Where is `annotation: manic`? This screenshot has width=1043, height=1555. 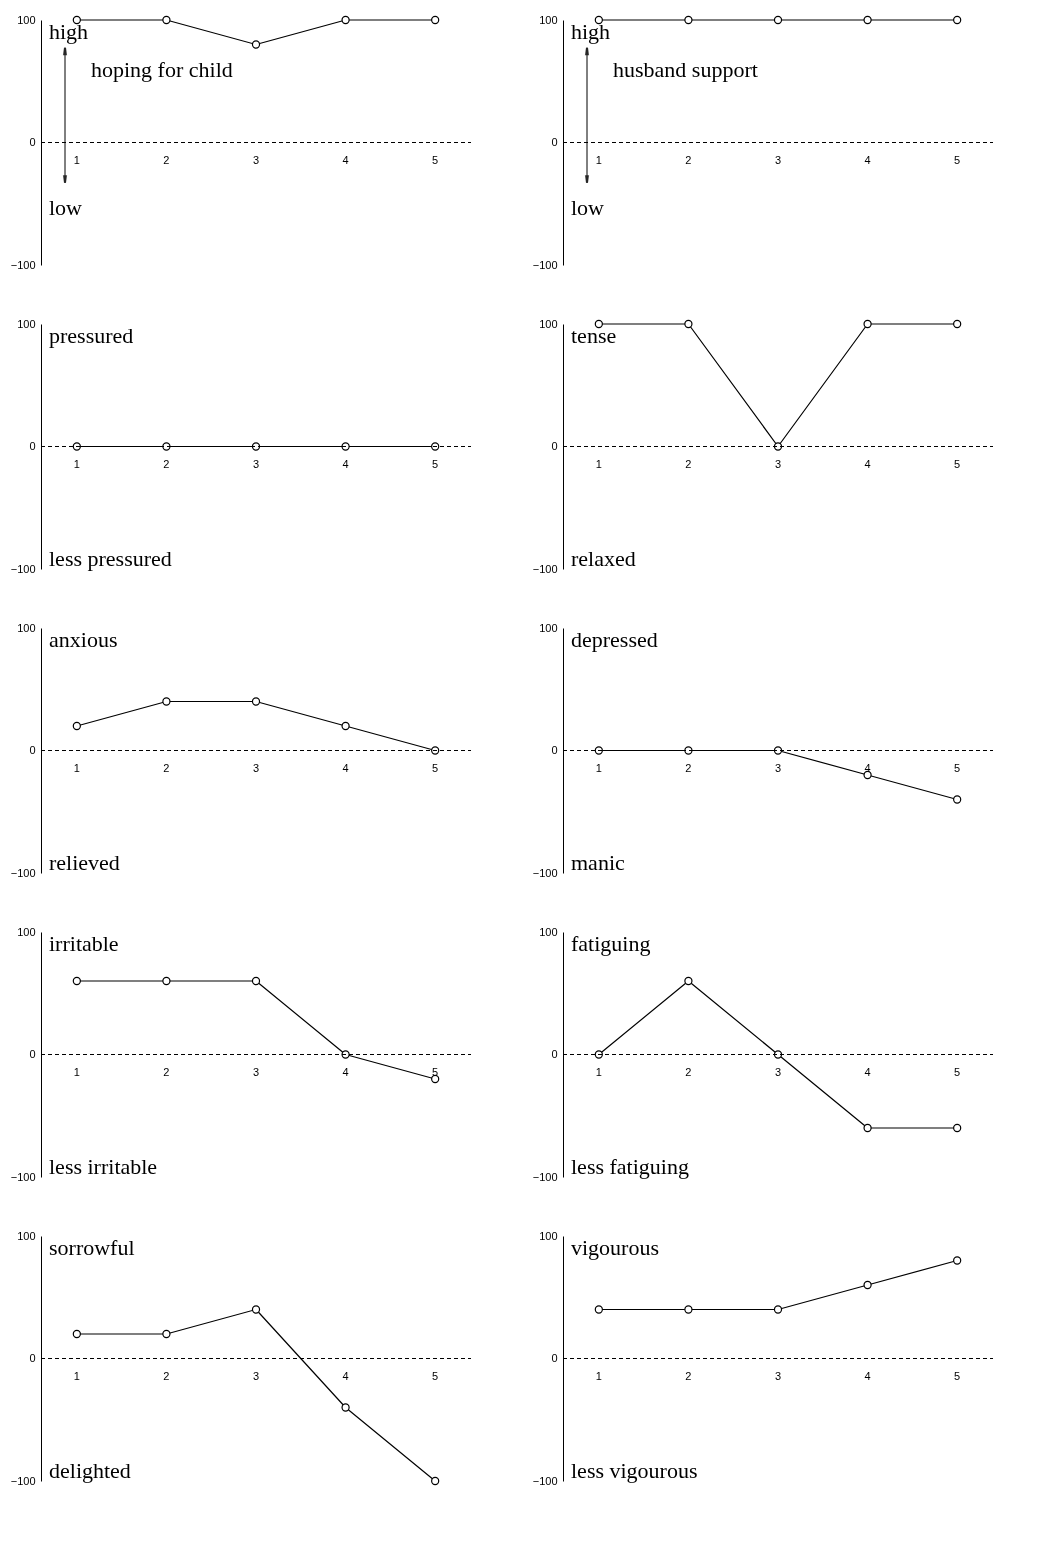
annotation: manic is located at coordinates (598, 862).